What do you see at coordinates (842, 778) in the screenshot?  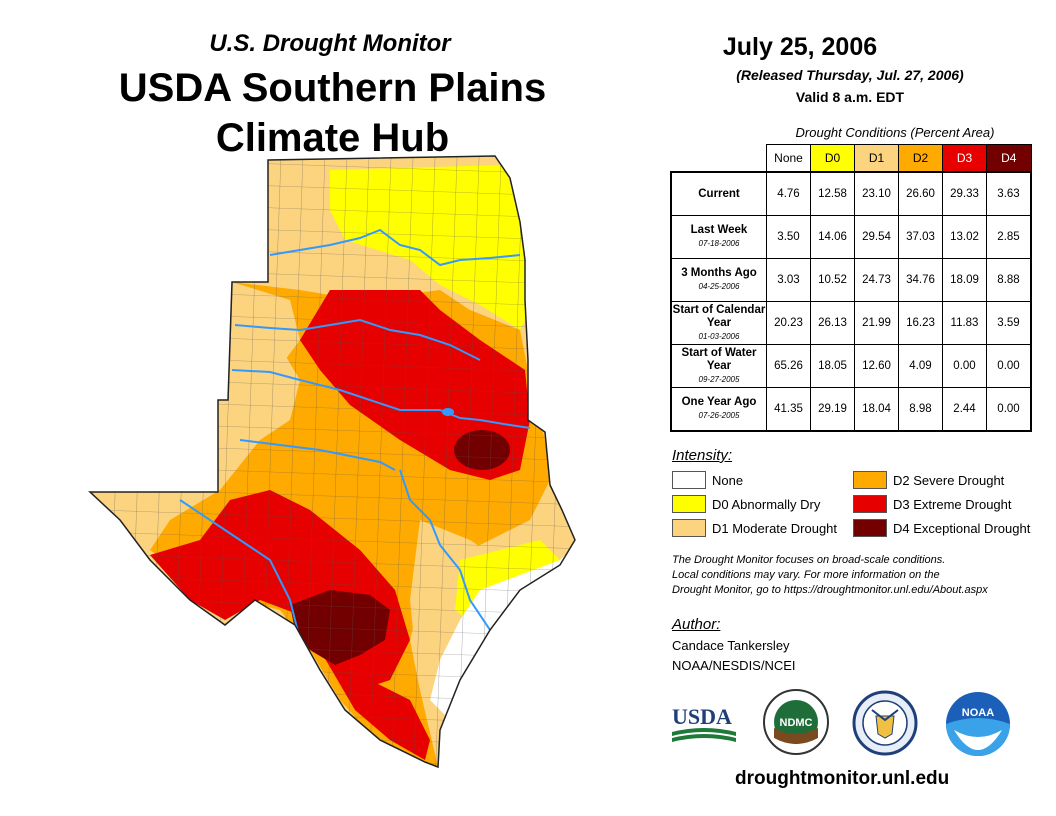 I see `website-link: droughtmonitor.unl.edu` at bounding box center [842, 778].